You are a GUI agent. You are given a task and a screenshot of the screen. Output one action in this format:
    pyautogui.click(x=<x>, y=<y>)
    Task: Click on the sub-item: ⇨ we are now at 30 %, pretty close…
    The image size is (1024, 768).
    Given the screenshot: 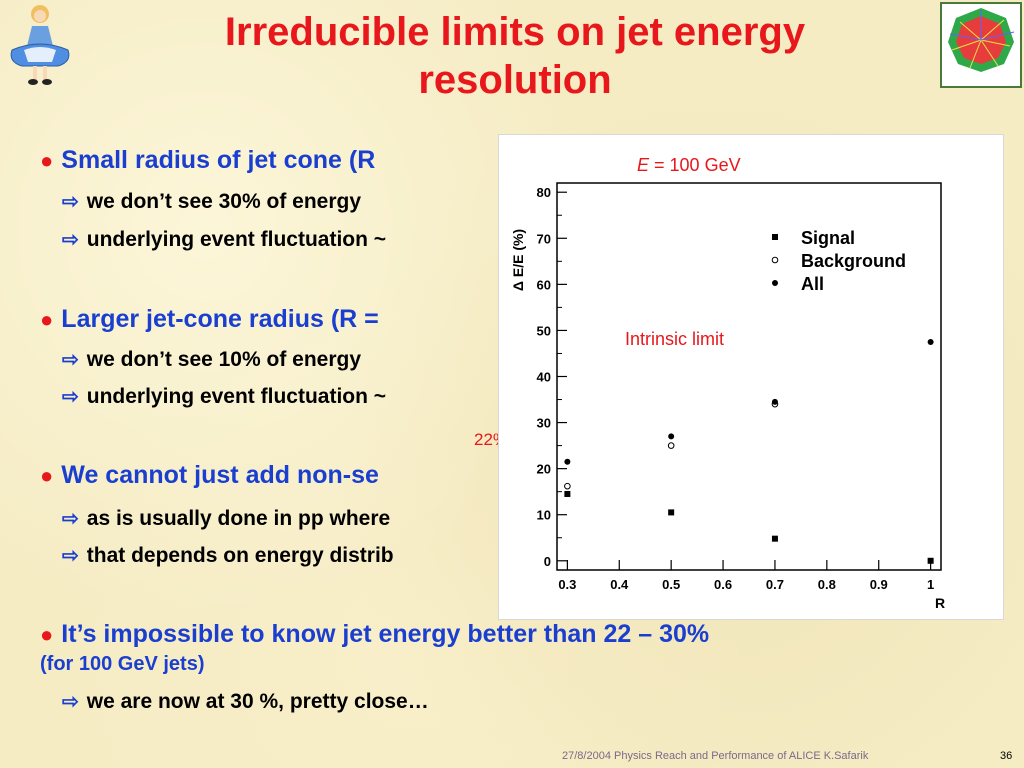 What is the action you would take?
    pyautogui.click(x=245, y=701)
    